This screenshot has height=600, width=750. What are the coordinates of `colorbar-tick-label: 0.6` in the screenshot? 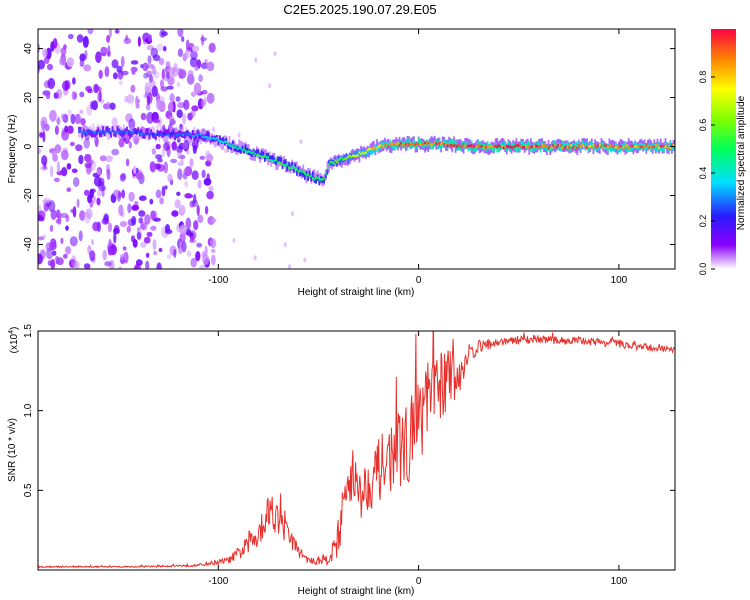 It's located at (703, 125).